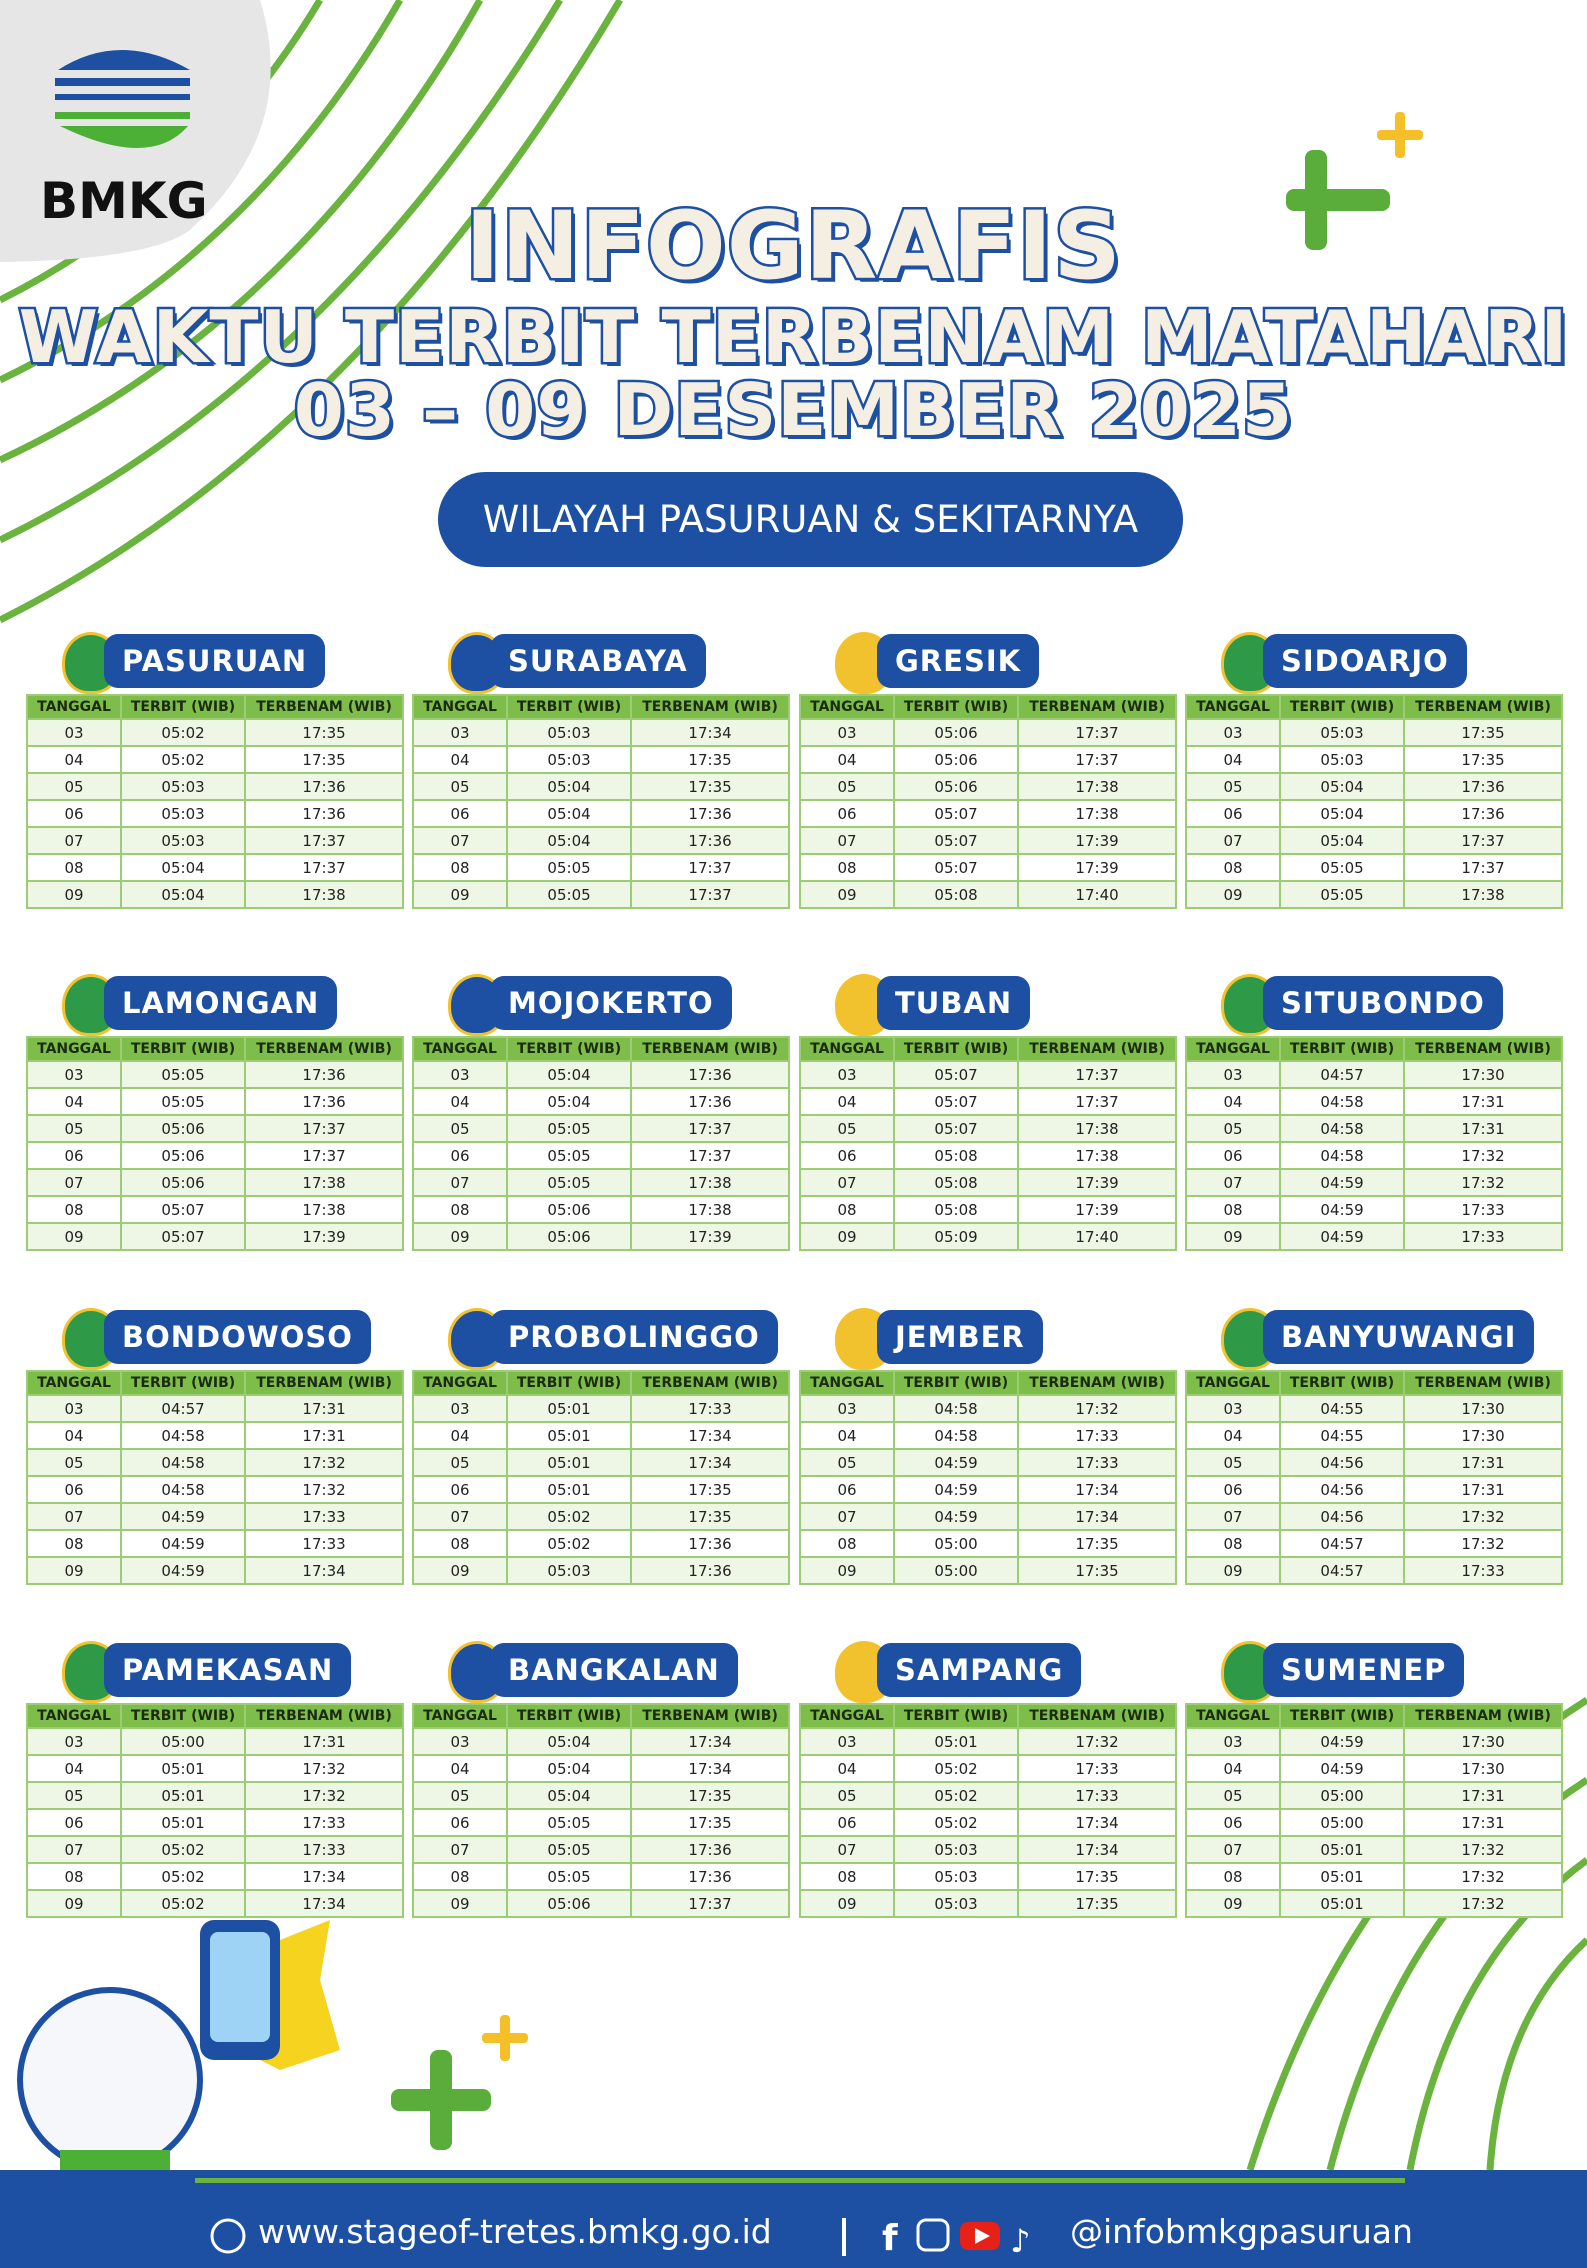  I want to click on row: 08 05:01 17:32, so click(1374, 1876).